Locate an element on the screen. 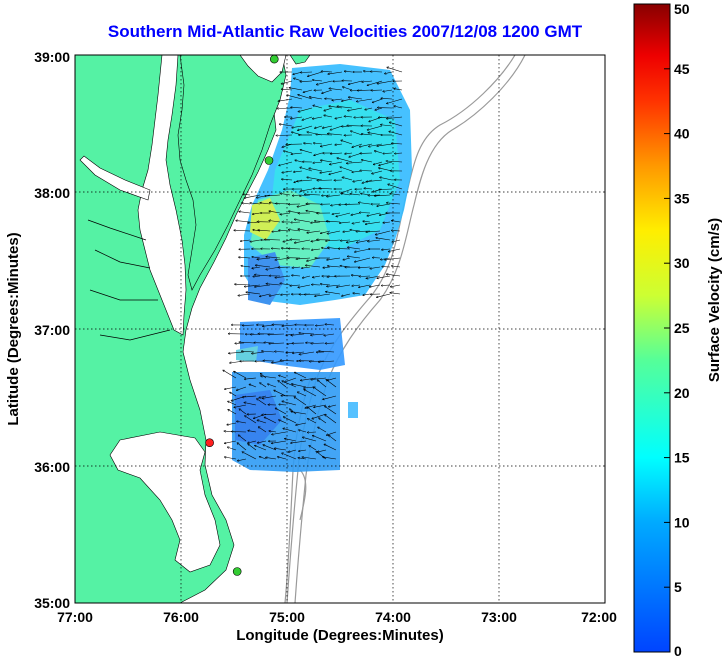 This screenshot has width=724, height=659. y-axis-label: Latitude (Degrees:Minutes) is located at coordinates (13, 328).